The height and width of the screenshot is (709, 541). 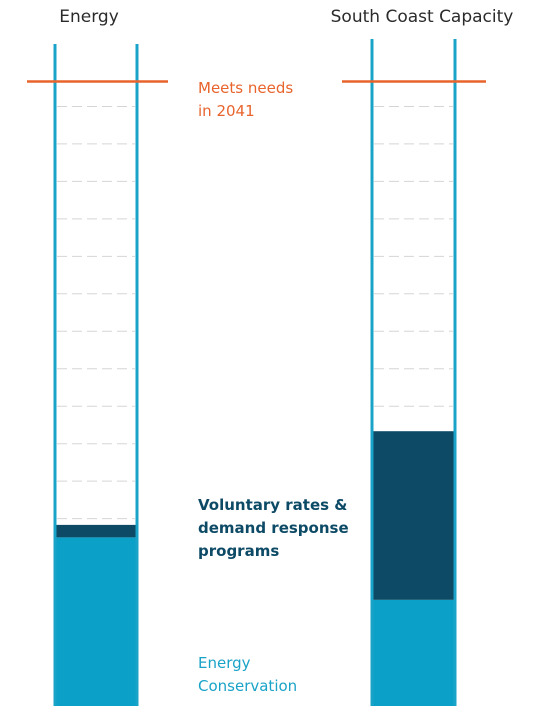 What do you see at coordinates (238, 551) in the screenshot?
I see `legend-voluntary-line-3: programs` at bounding box center [238, 551].